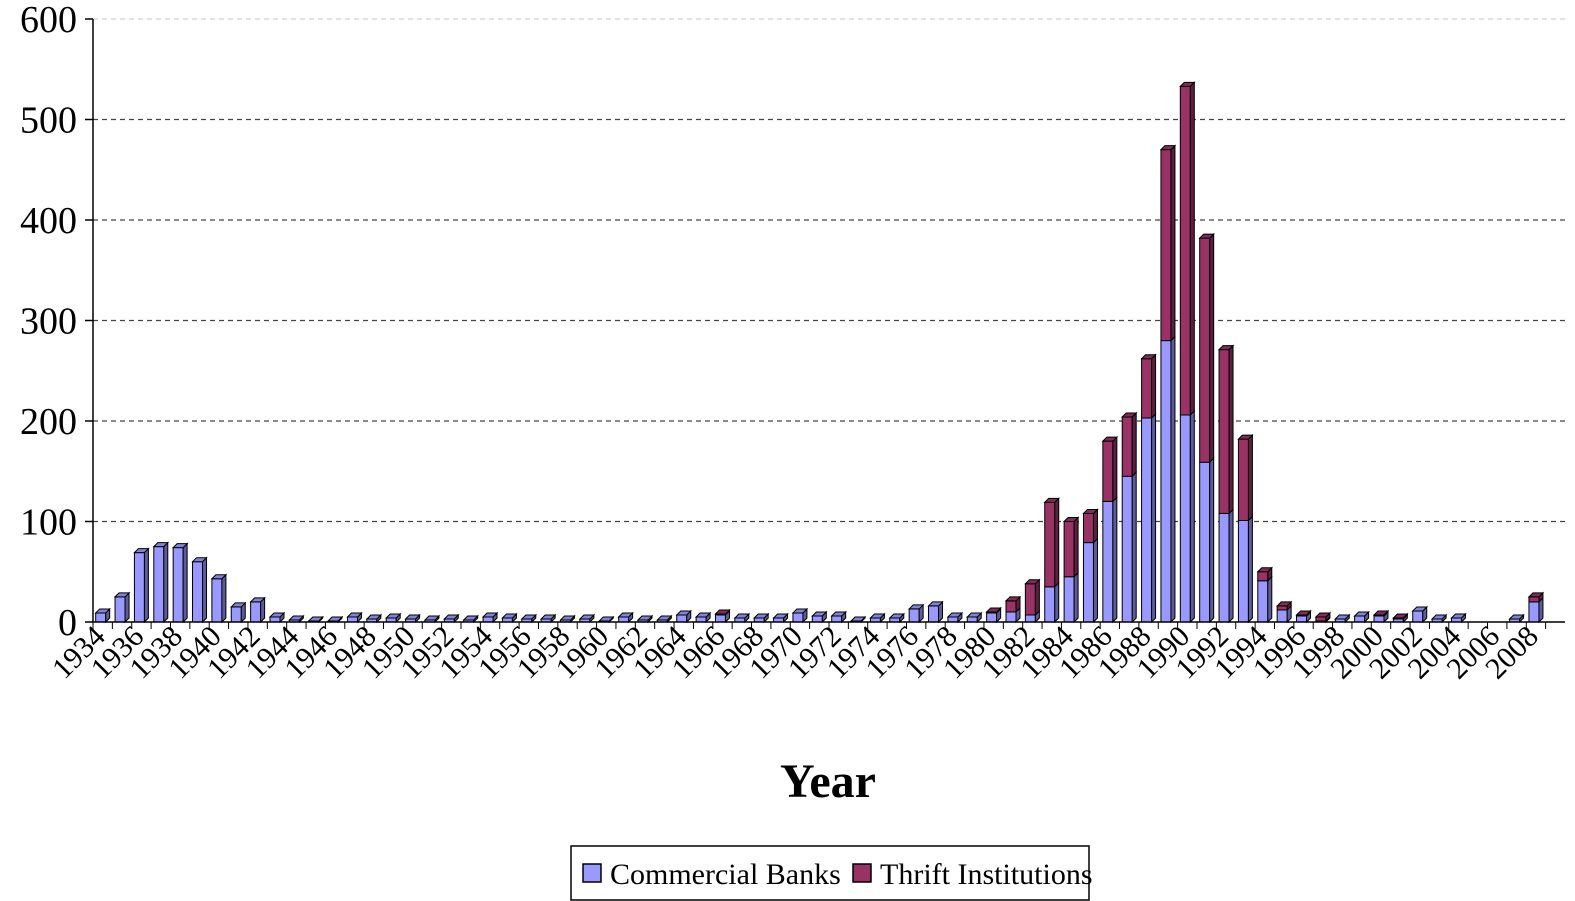 This screenshot has height=901, width=1575. Describe the element at coordinates (1400, 618) in the screenshot. I see `bar-2001` at that location.